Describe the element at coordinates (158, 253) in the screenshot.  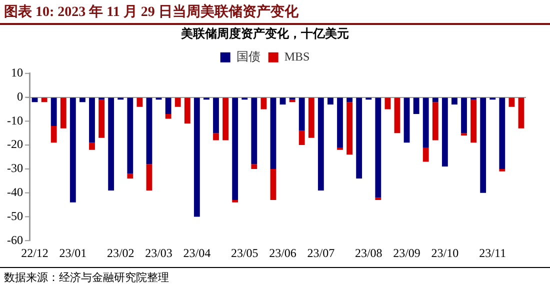
I see `x-tick-label: 23/03` at that location.